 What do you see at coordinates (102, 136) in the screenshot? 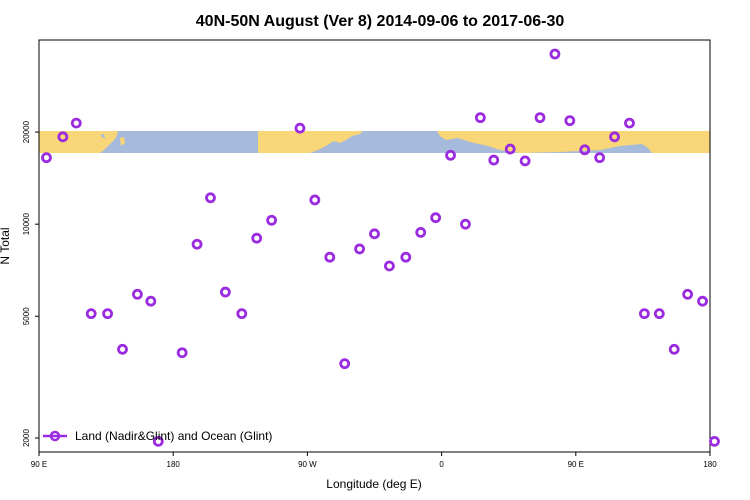
I see `sea-inlet` at bounding box center [102, 136].